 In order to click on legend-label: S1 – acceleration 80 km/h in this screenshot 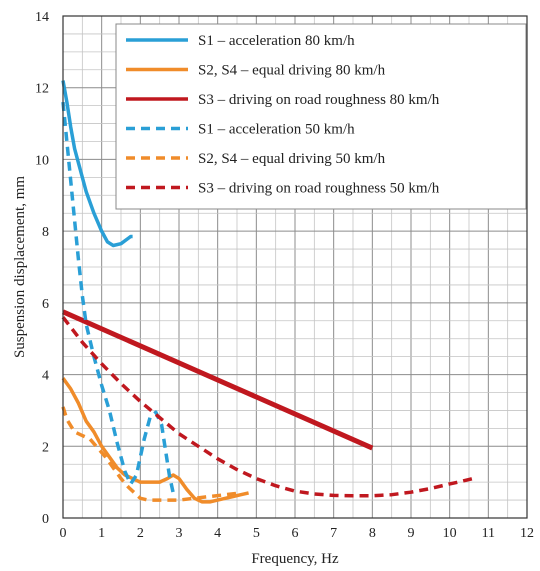, I will do `click(276, 41)`.